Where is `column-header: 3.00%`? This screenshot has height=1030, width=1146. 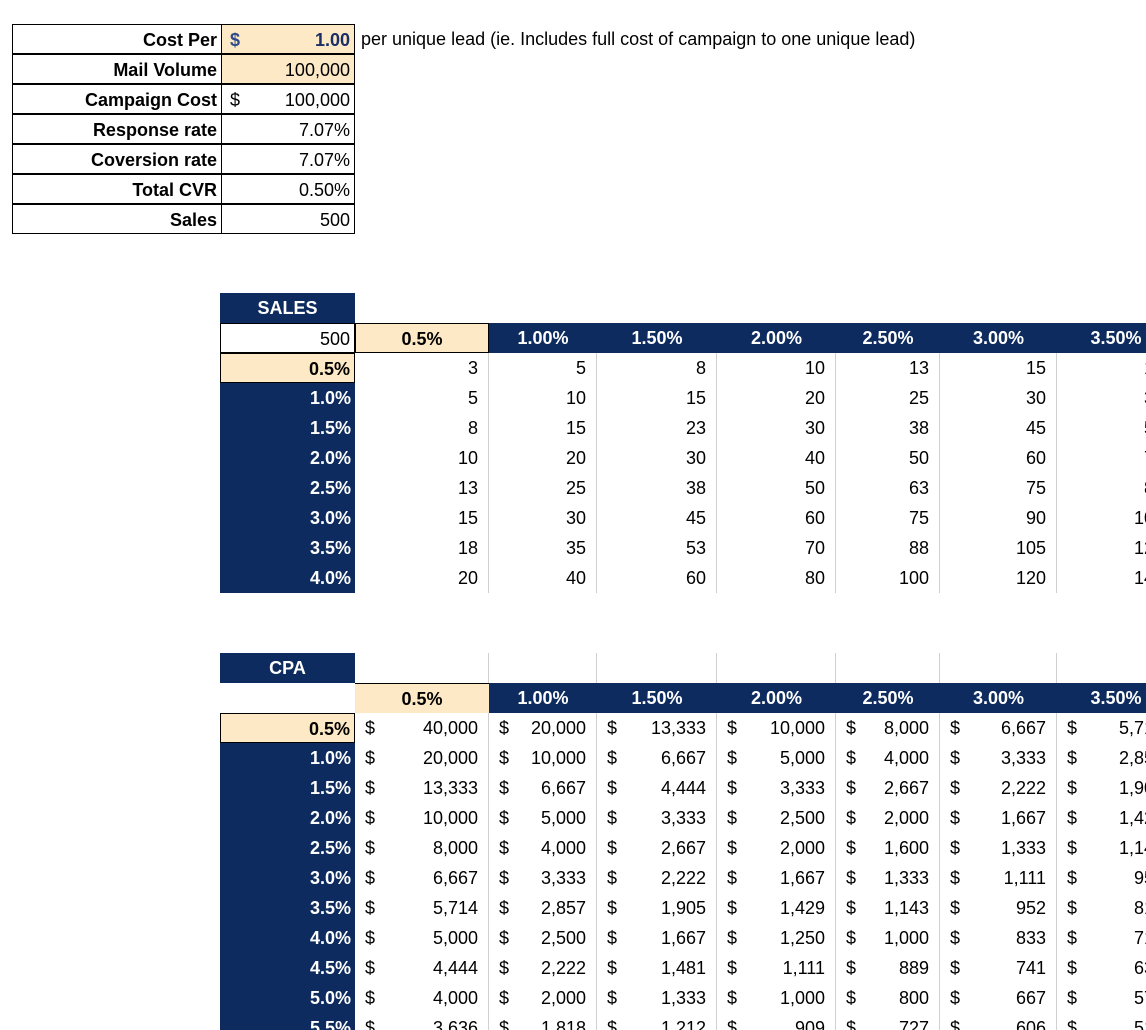 column-header: 3.00% is located at coordinates (998, 698).